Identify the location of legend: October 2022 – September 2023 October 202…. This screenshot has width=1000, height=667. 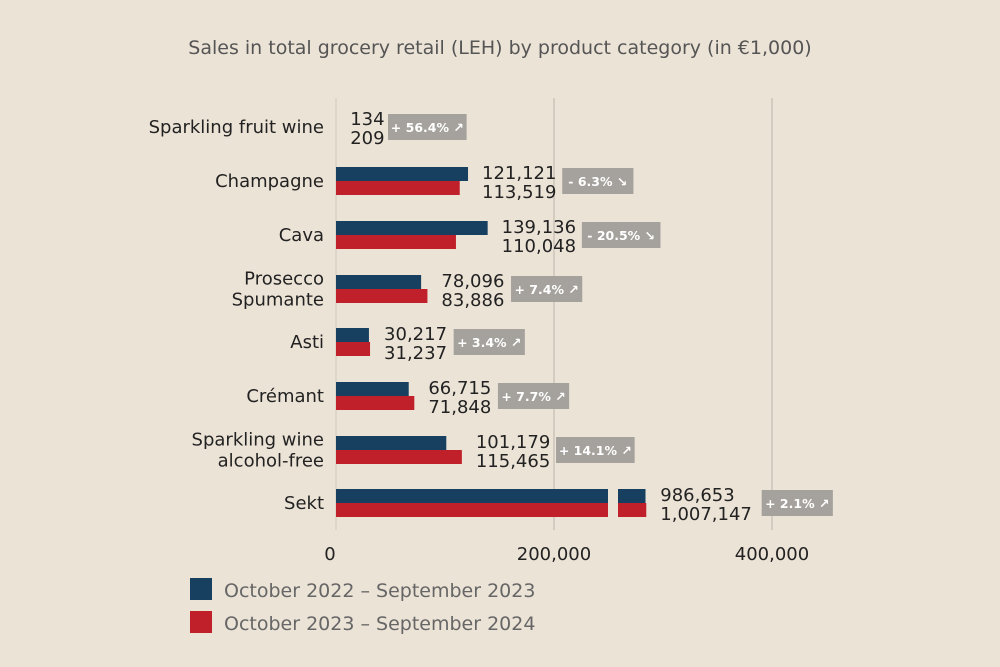
(362, 606).